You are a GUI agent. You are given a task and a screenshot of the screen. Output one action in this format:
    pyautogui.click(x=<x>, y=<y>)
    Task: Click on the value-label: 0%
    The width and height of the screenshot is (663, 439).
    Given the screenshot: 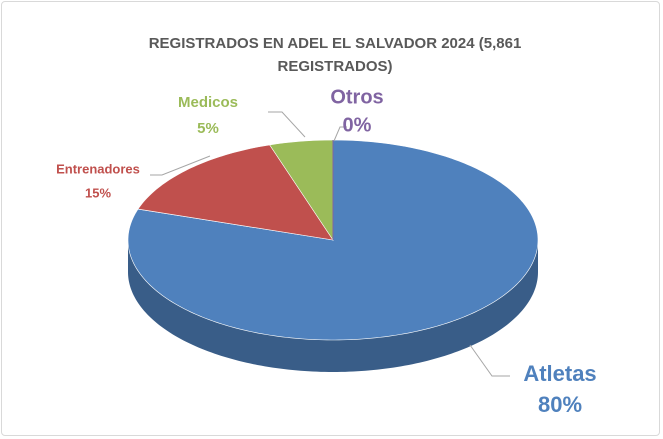 What is the action you would take?
    pyautogui.click(x=357, y=125)
    